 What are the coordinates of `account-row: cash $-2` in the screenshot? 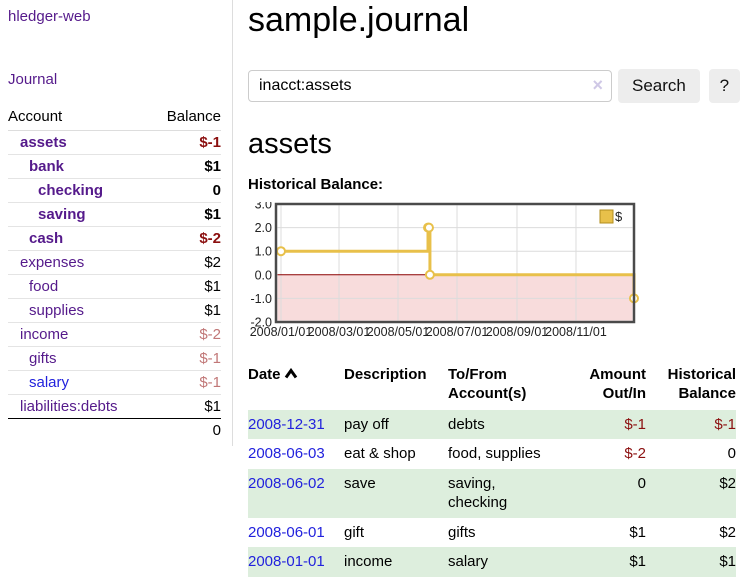 It's located at (114, 238).